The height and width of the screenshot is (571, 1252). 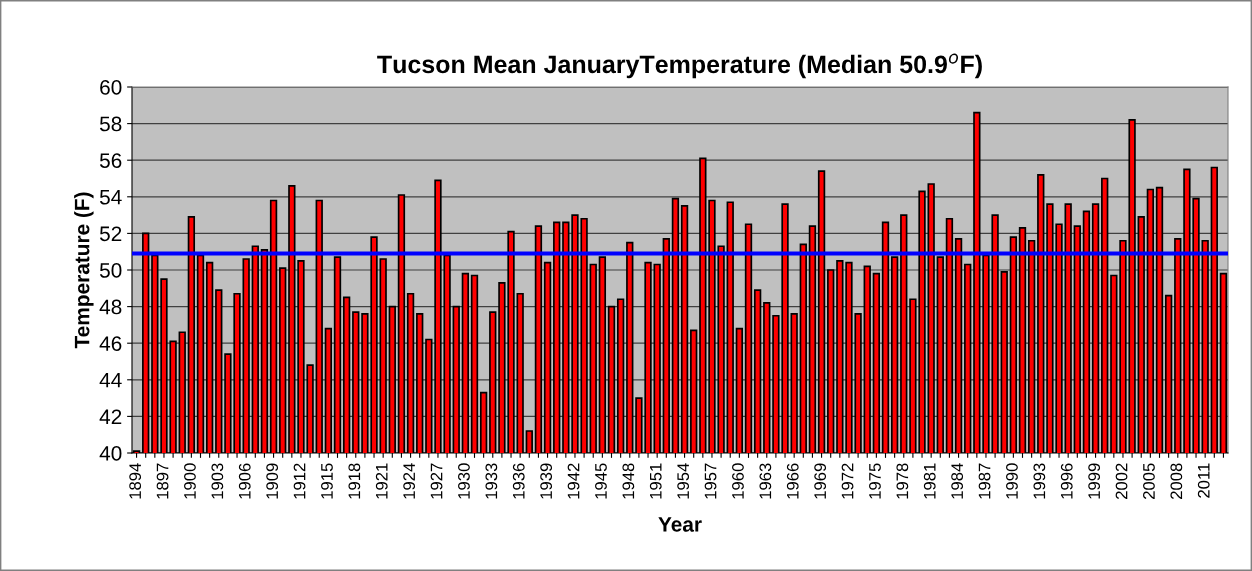 I want to click on x-tick-label: 2011, so click(x=1203, y=480).